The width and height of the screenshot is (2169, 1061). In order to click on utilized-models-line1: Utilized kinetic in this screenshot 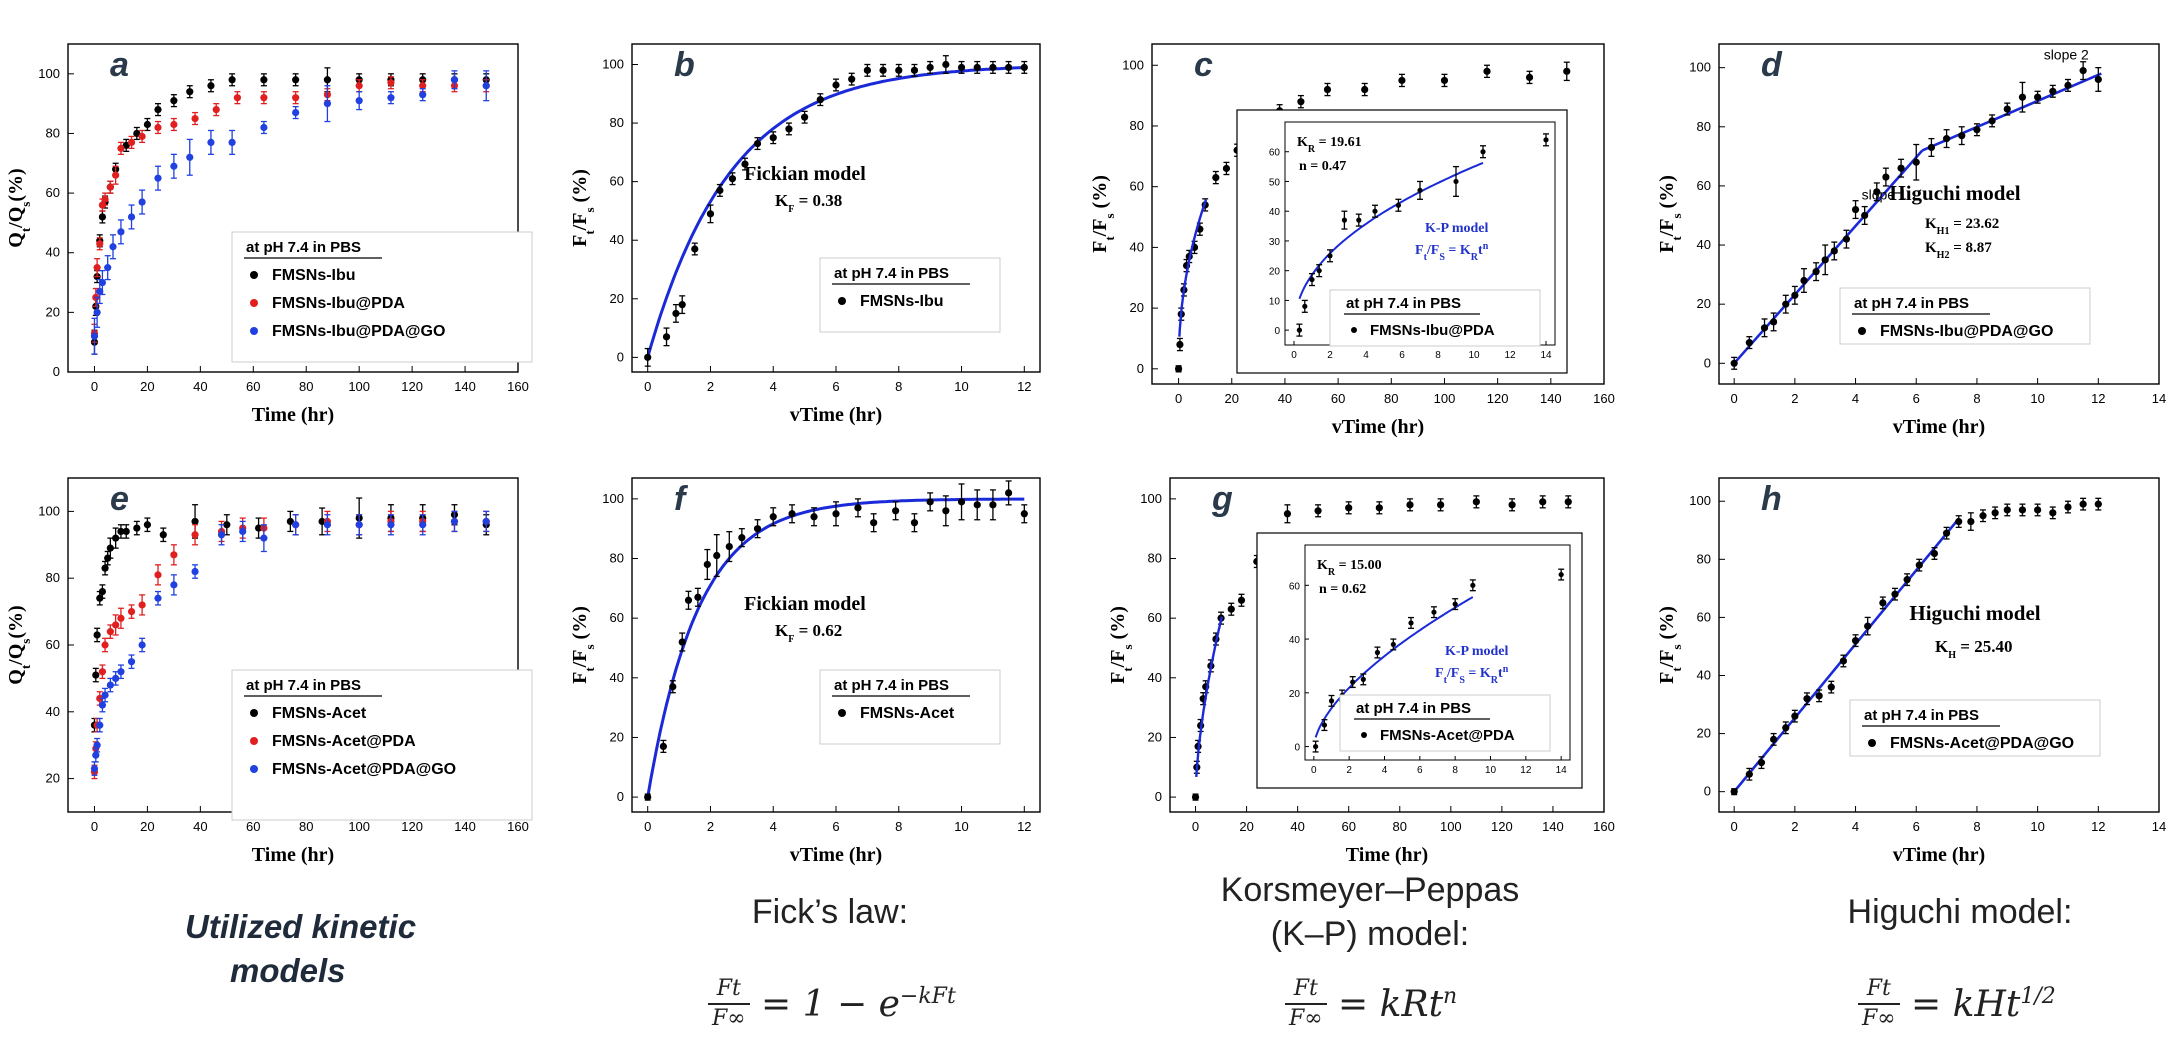, I will do `click(301, 926)`.